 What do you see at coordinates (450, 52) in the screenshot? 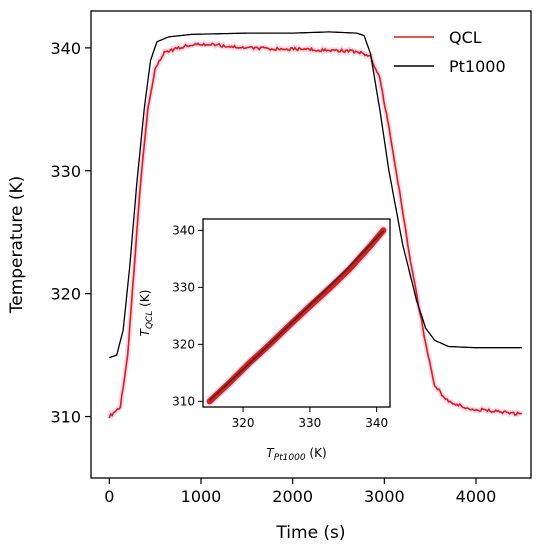
I see `legend: QCL Pt1000` at bounding box center [450, 52].